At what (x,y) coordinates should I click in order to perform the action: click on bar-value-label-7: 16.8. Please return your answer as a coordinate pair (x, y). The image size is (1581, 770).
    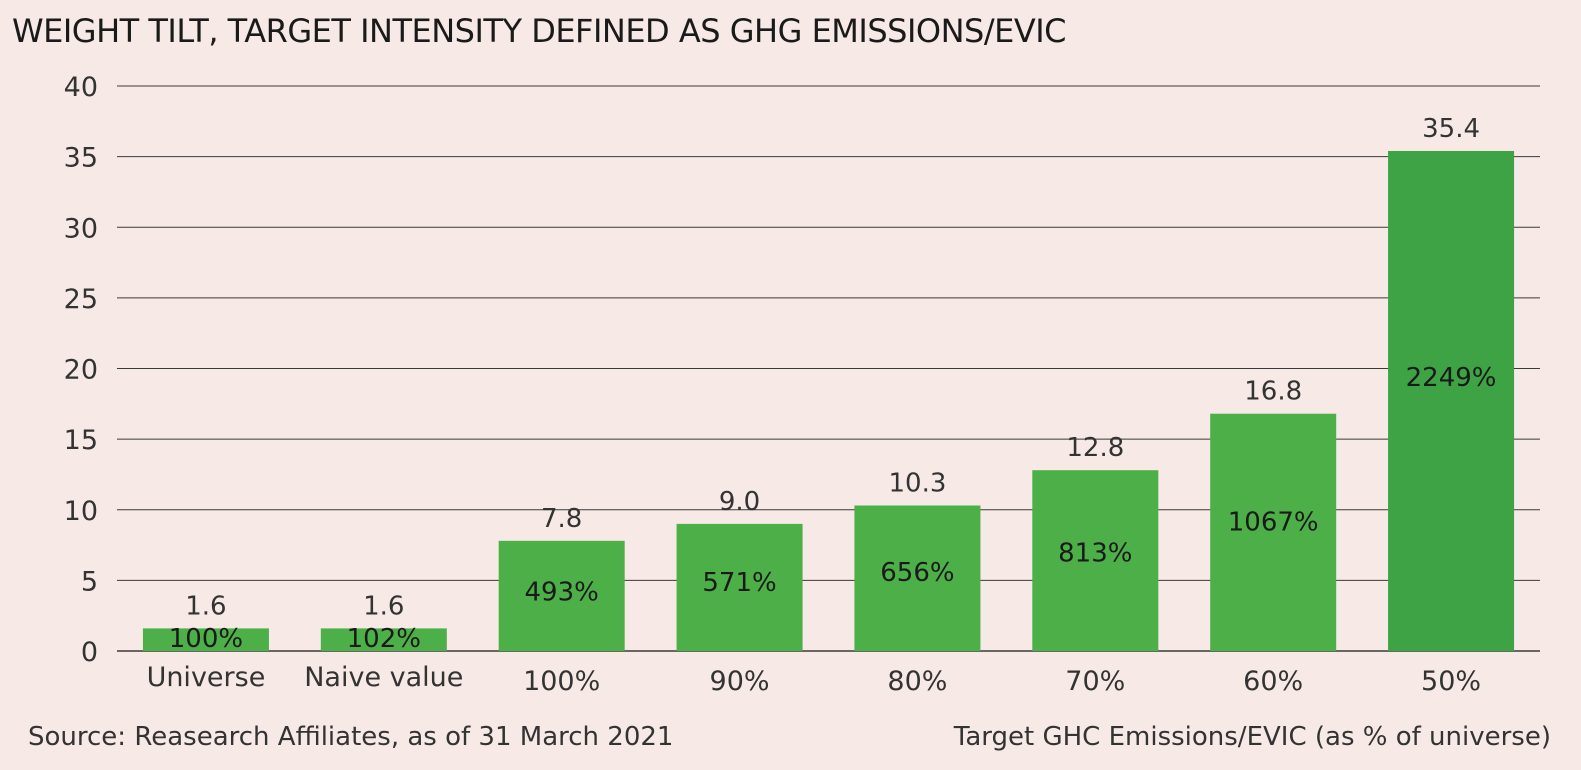
    Looking at the image, I should click on (1273, 392).